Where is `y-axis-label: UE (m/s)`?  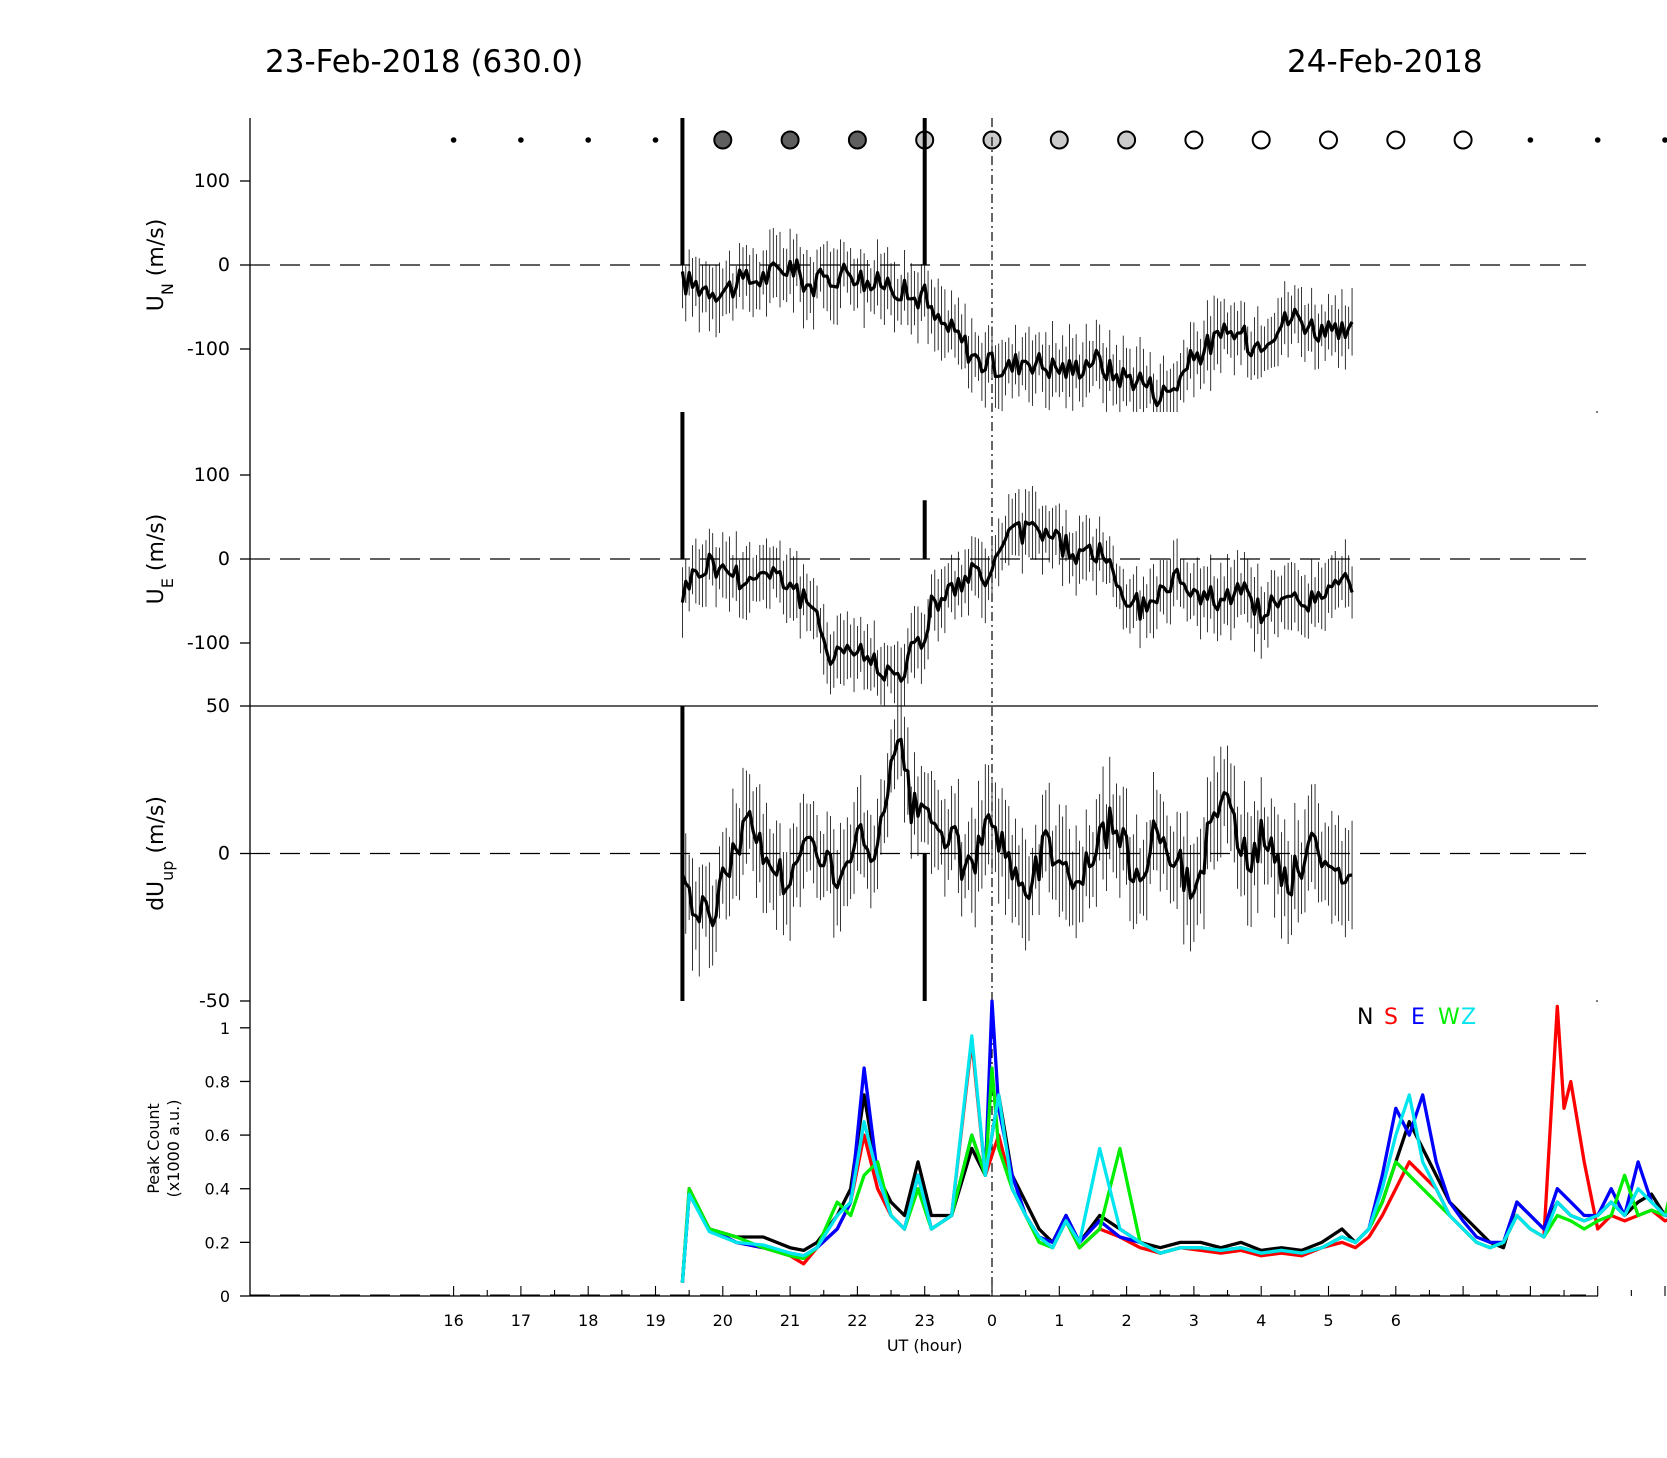
y-axis-label: UE (m/s) is located at coordinates (160, 559).